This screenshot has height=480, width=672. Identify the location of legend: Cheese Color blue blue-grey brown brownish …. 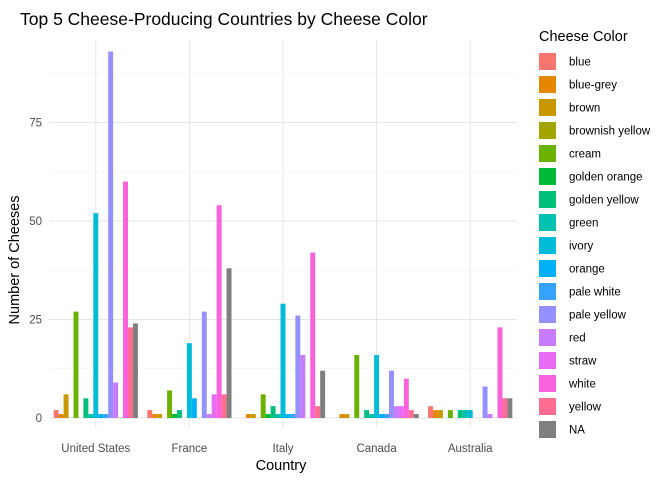
(595, 233).